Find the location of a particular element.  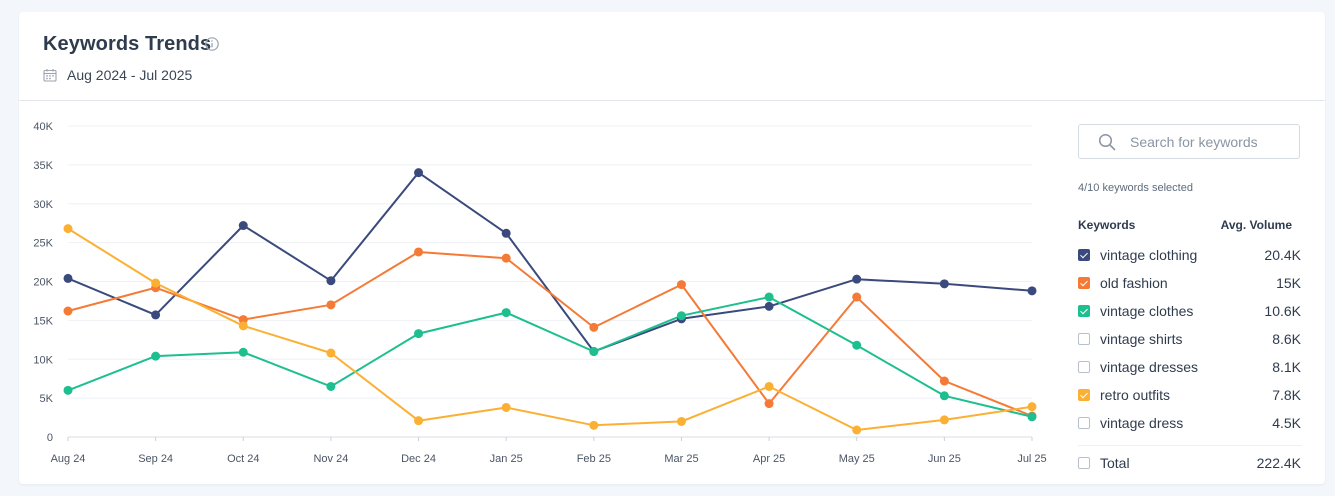

keyword-search-box is located at coordinates (1189, 141).